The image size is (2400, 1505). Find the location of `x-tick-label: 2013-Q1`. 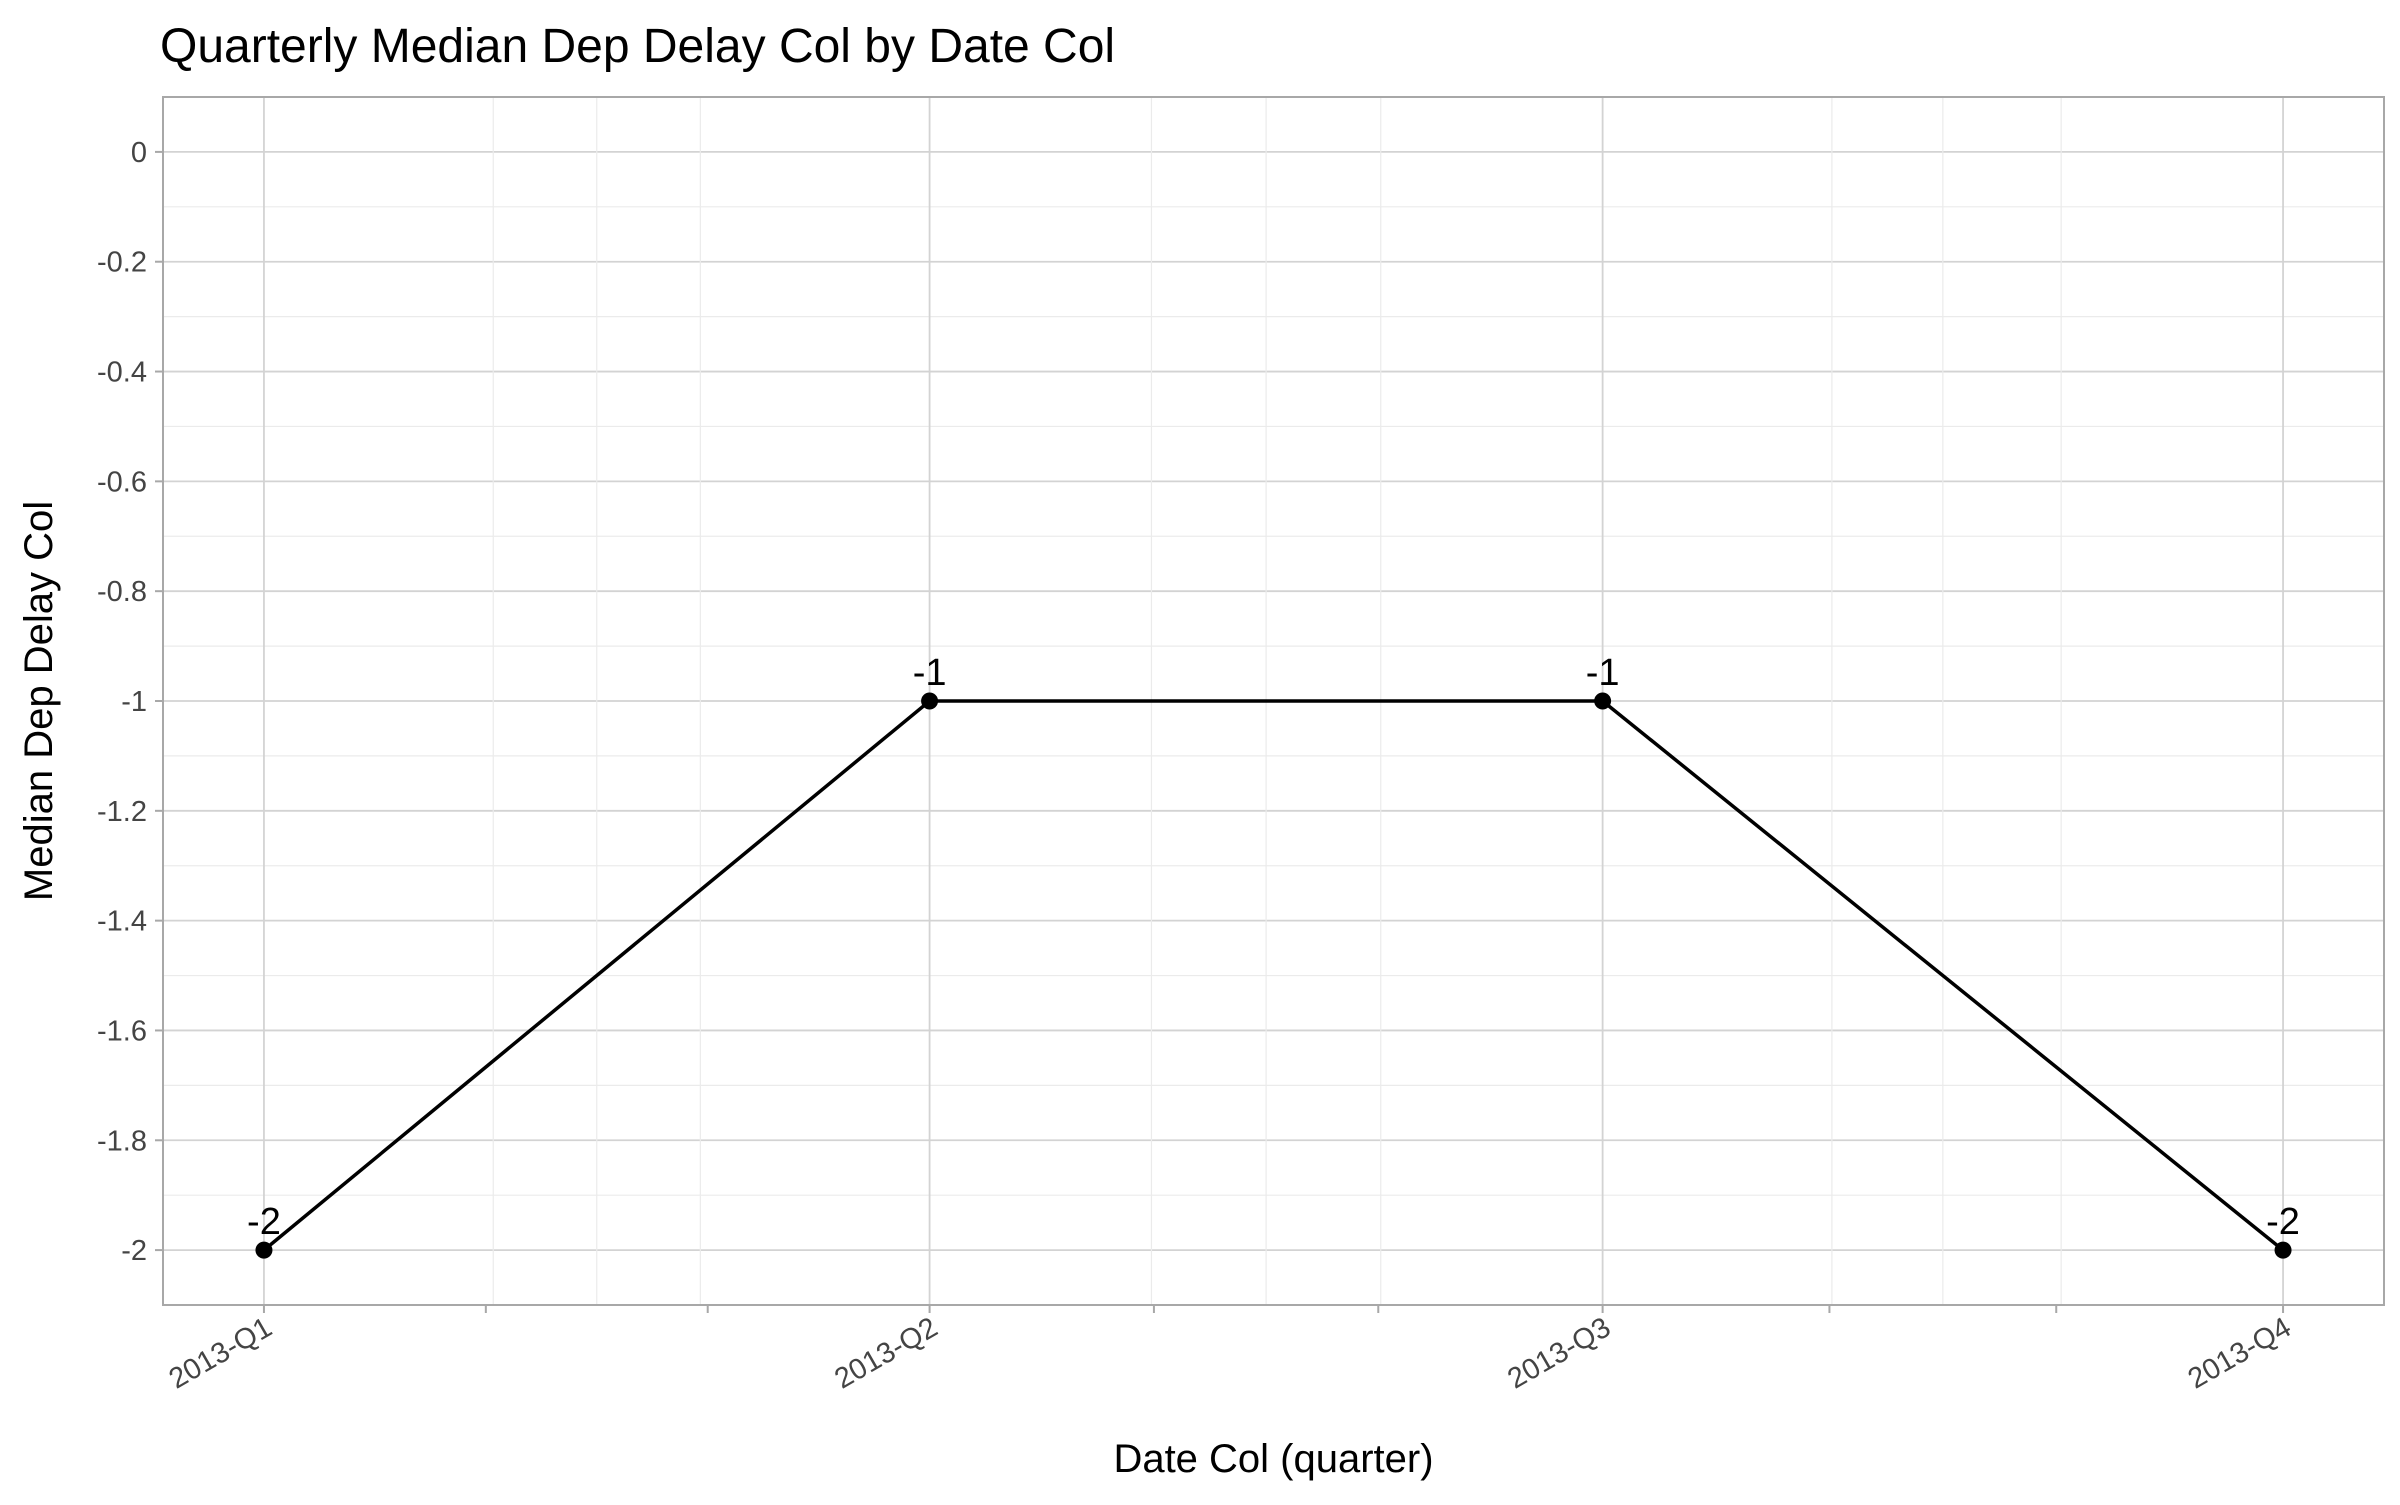

x-tick-label: 2013-Q1 is located at coordinates (221, 1353).